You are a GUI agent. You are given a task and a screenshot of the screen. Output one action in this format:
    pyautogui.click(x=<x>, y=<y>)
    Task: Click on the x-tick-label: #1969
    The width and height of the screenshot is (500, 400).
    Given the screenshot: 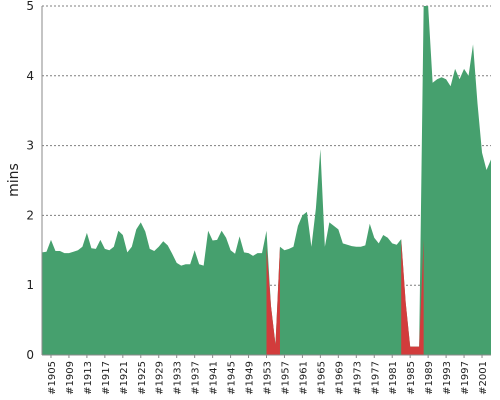 What is the action you would take?
    pyautogui.click(x=339, y=378)
    